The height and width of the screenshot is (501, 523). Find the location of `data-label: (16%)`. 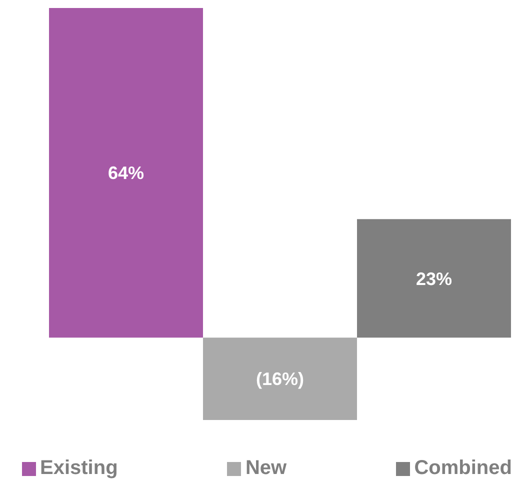

data-label: (16%) is located at coordinates (280, 379).